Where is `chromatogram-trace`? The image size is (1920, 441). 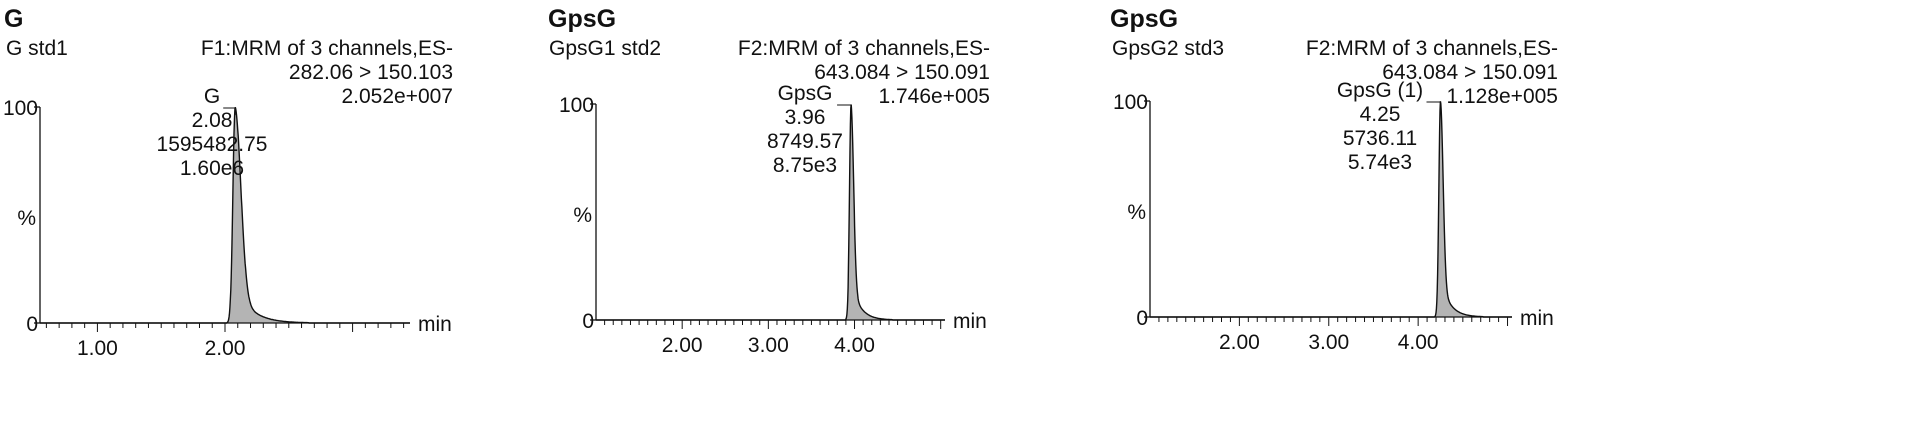
chromatogram-trace is located at coordinates (1331, 209).